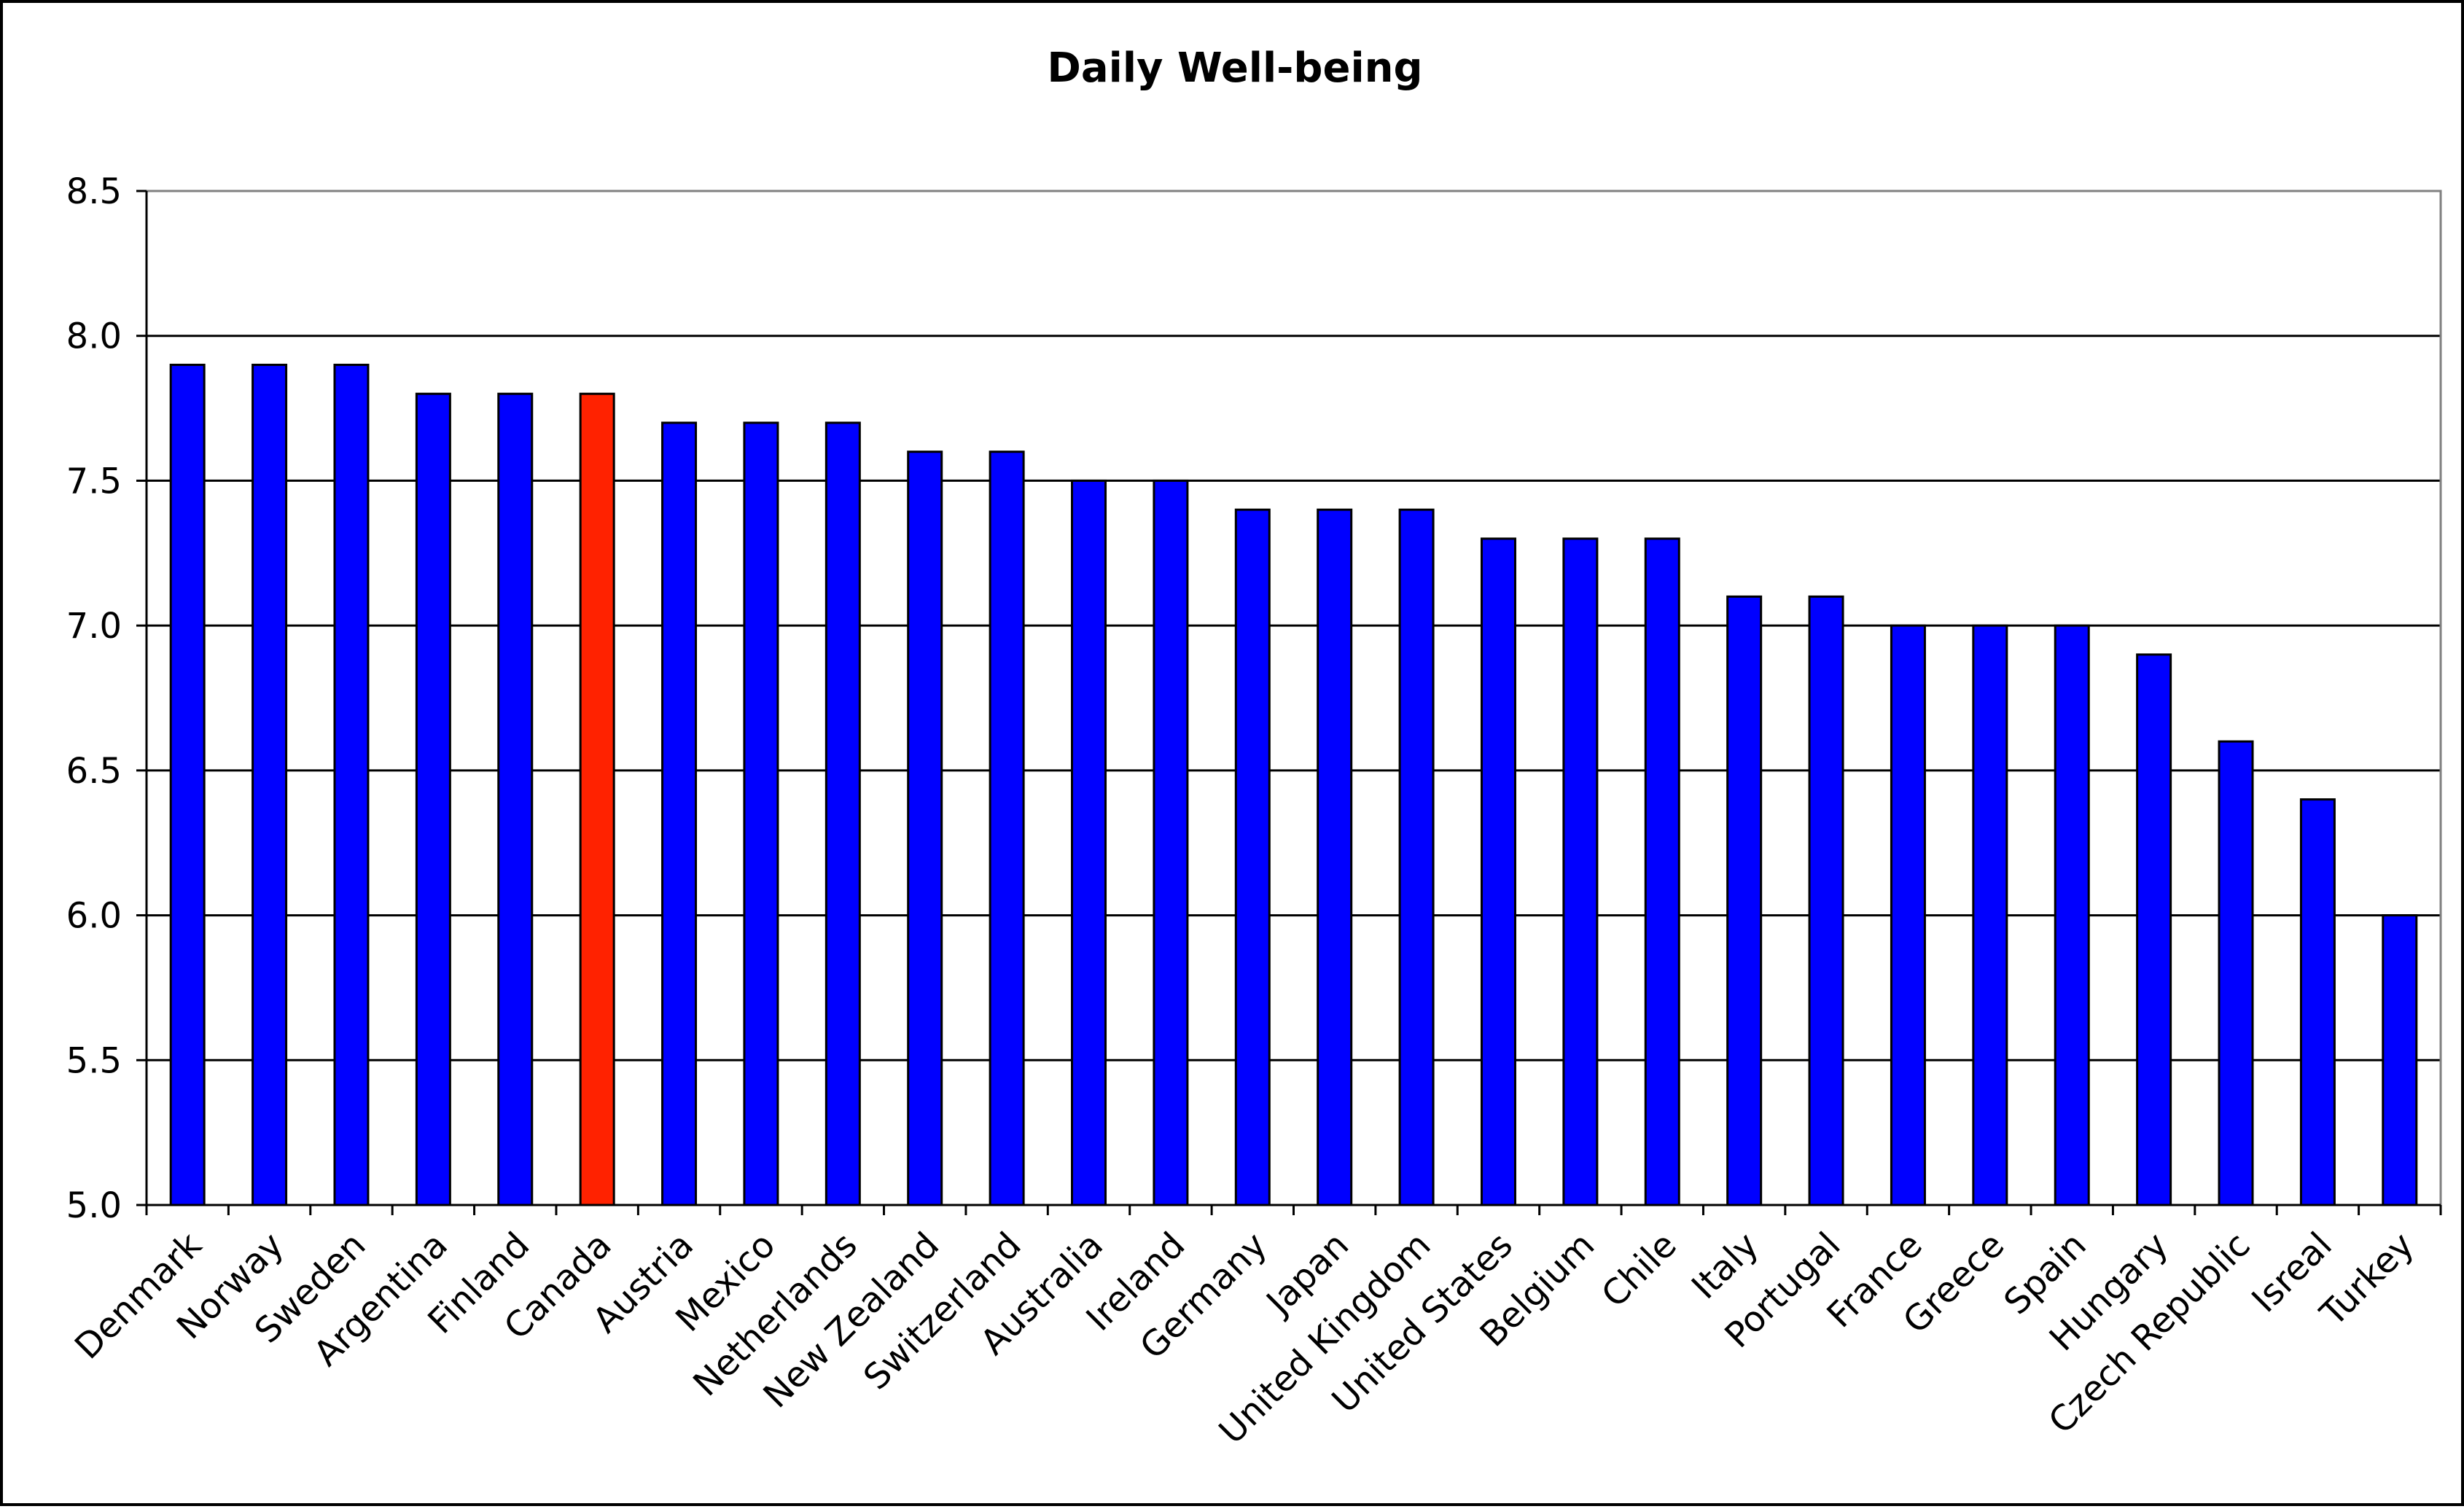 This screenshot has width=2464, height=1509. I want to click on x-tick-label: Chile, so click(1639, 1270).